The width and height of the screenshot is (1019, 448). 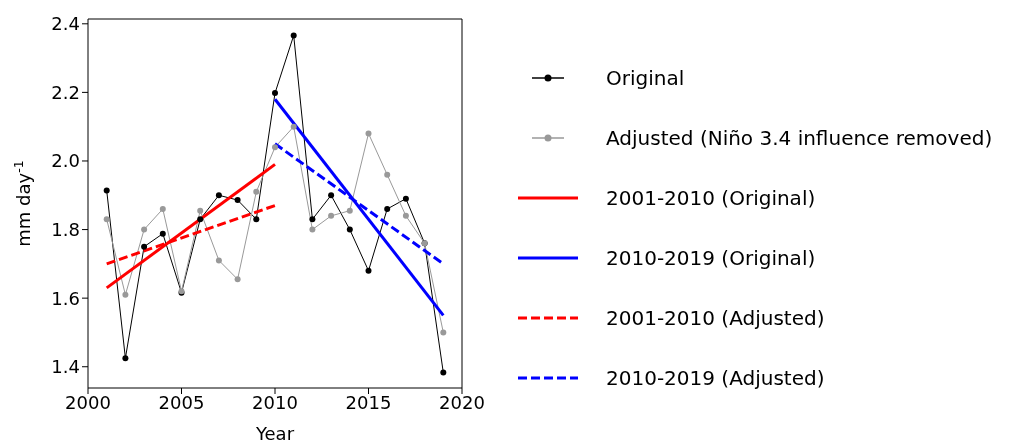 What do you see at coordinates (799, 138) in the screenshot?
I see `legend-label: Adjusted (Niño 3.4 influence removed)` at bounding box center [799, 138].